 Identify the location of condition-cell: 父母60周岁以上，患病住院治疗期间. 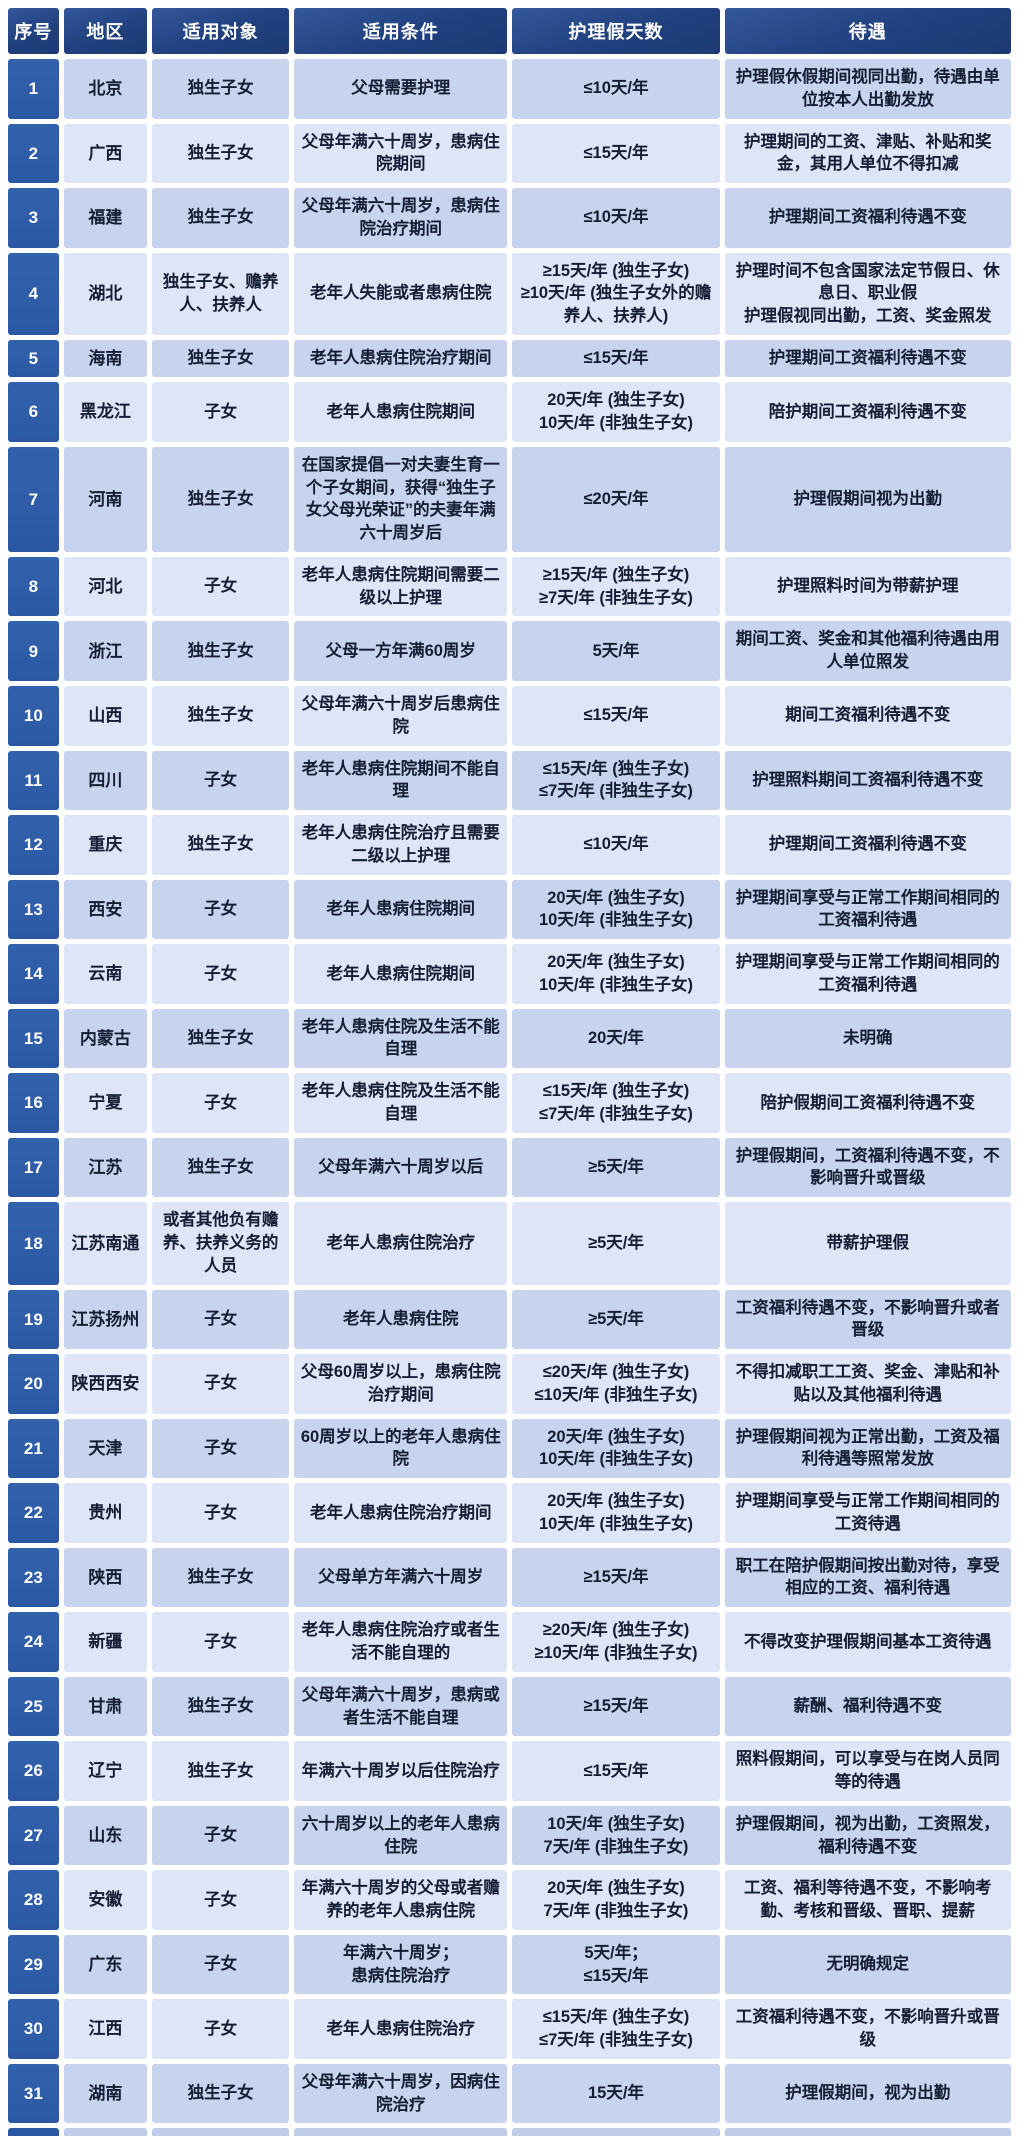
(401, 1384).